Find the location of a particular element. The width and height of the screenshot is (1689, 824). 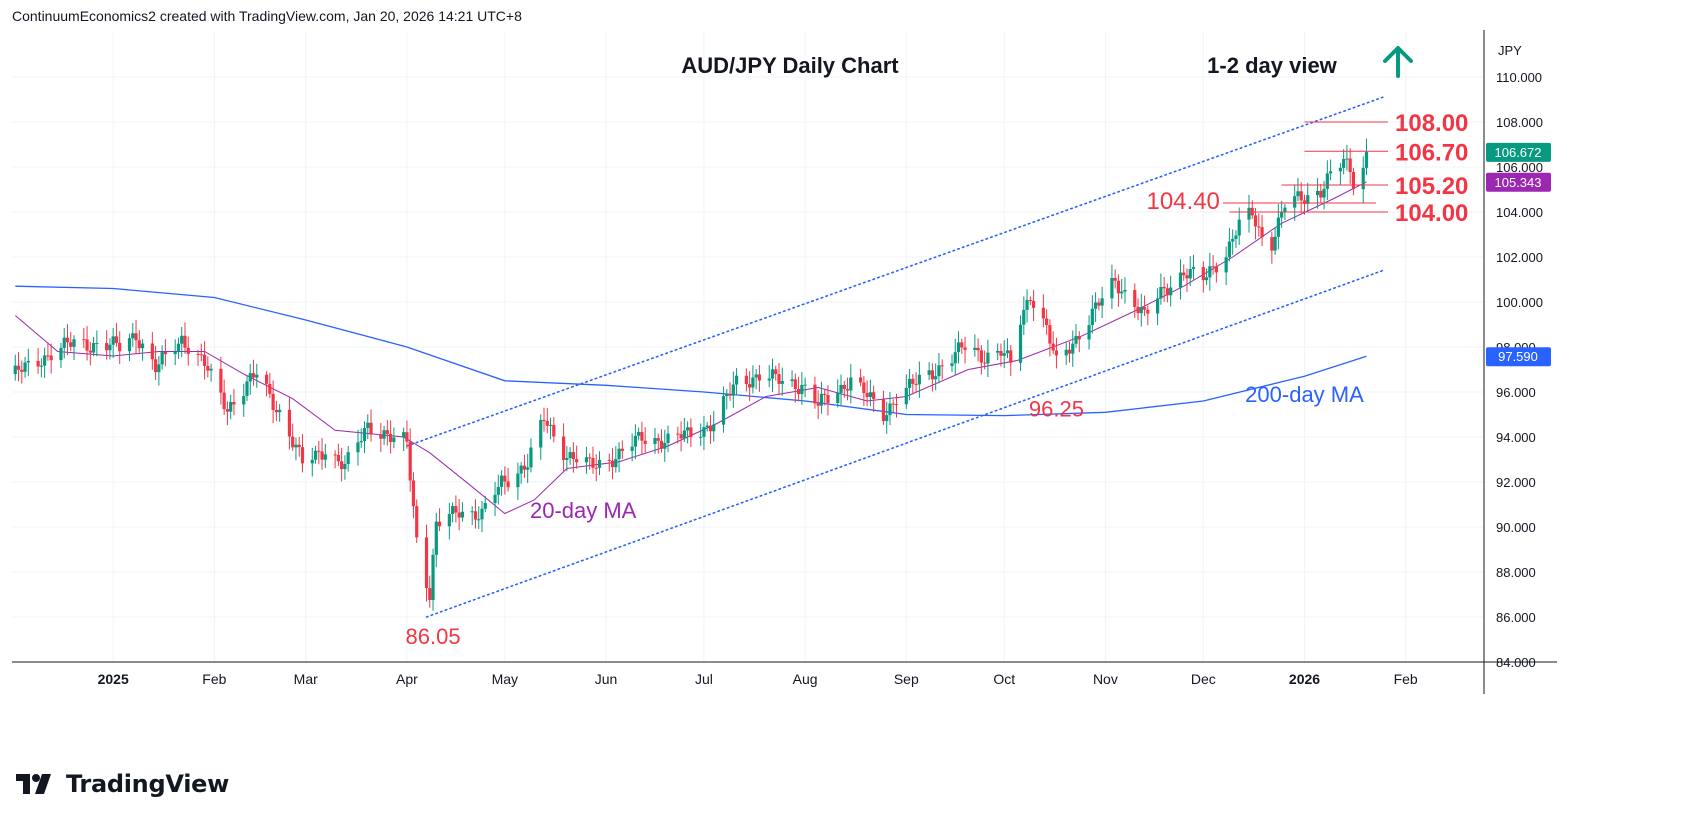

y-tick-label: 100.000 is located at coordinates (1519, 302).